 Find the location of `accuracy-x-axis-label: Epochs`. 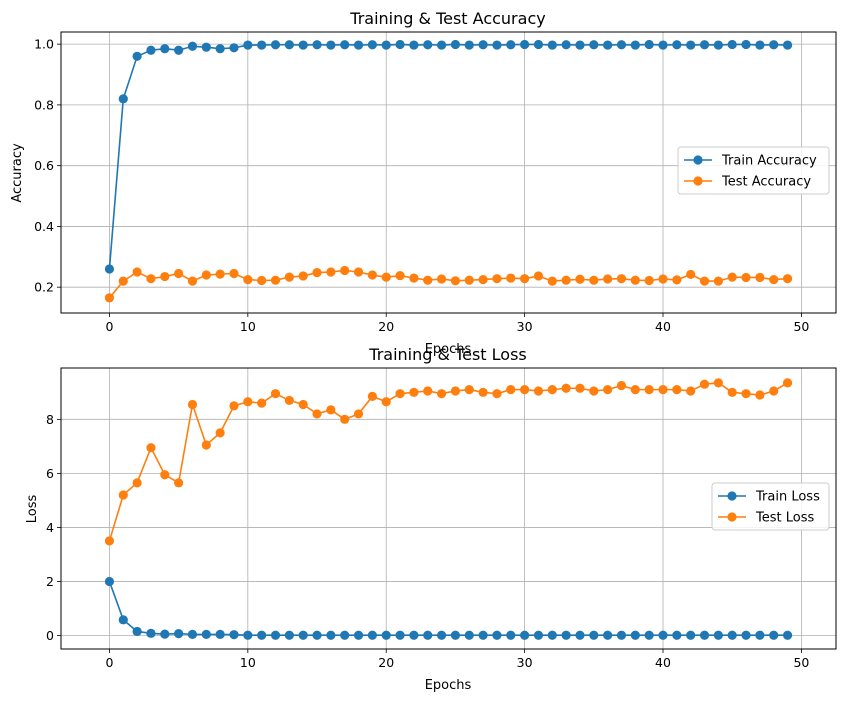

accuracy-x-axis-label: Epochs is located at coordinates (448, 349).